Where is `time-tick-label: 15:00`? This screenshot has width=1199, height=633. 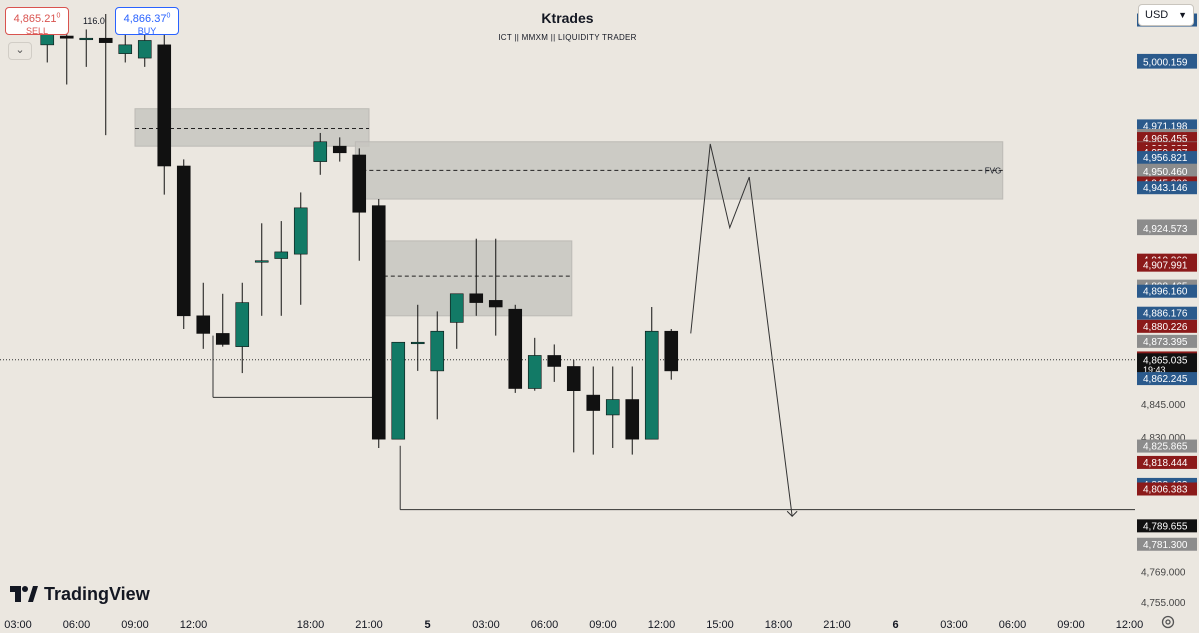
time-tick-label: 15:00 is located at coordinates (720, 625).